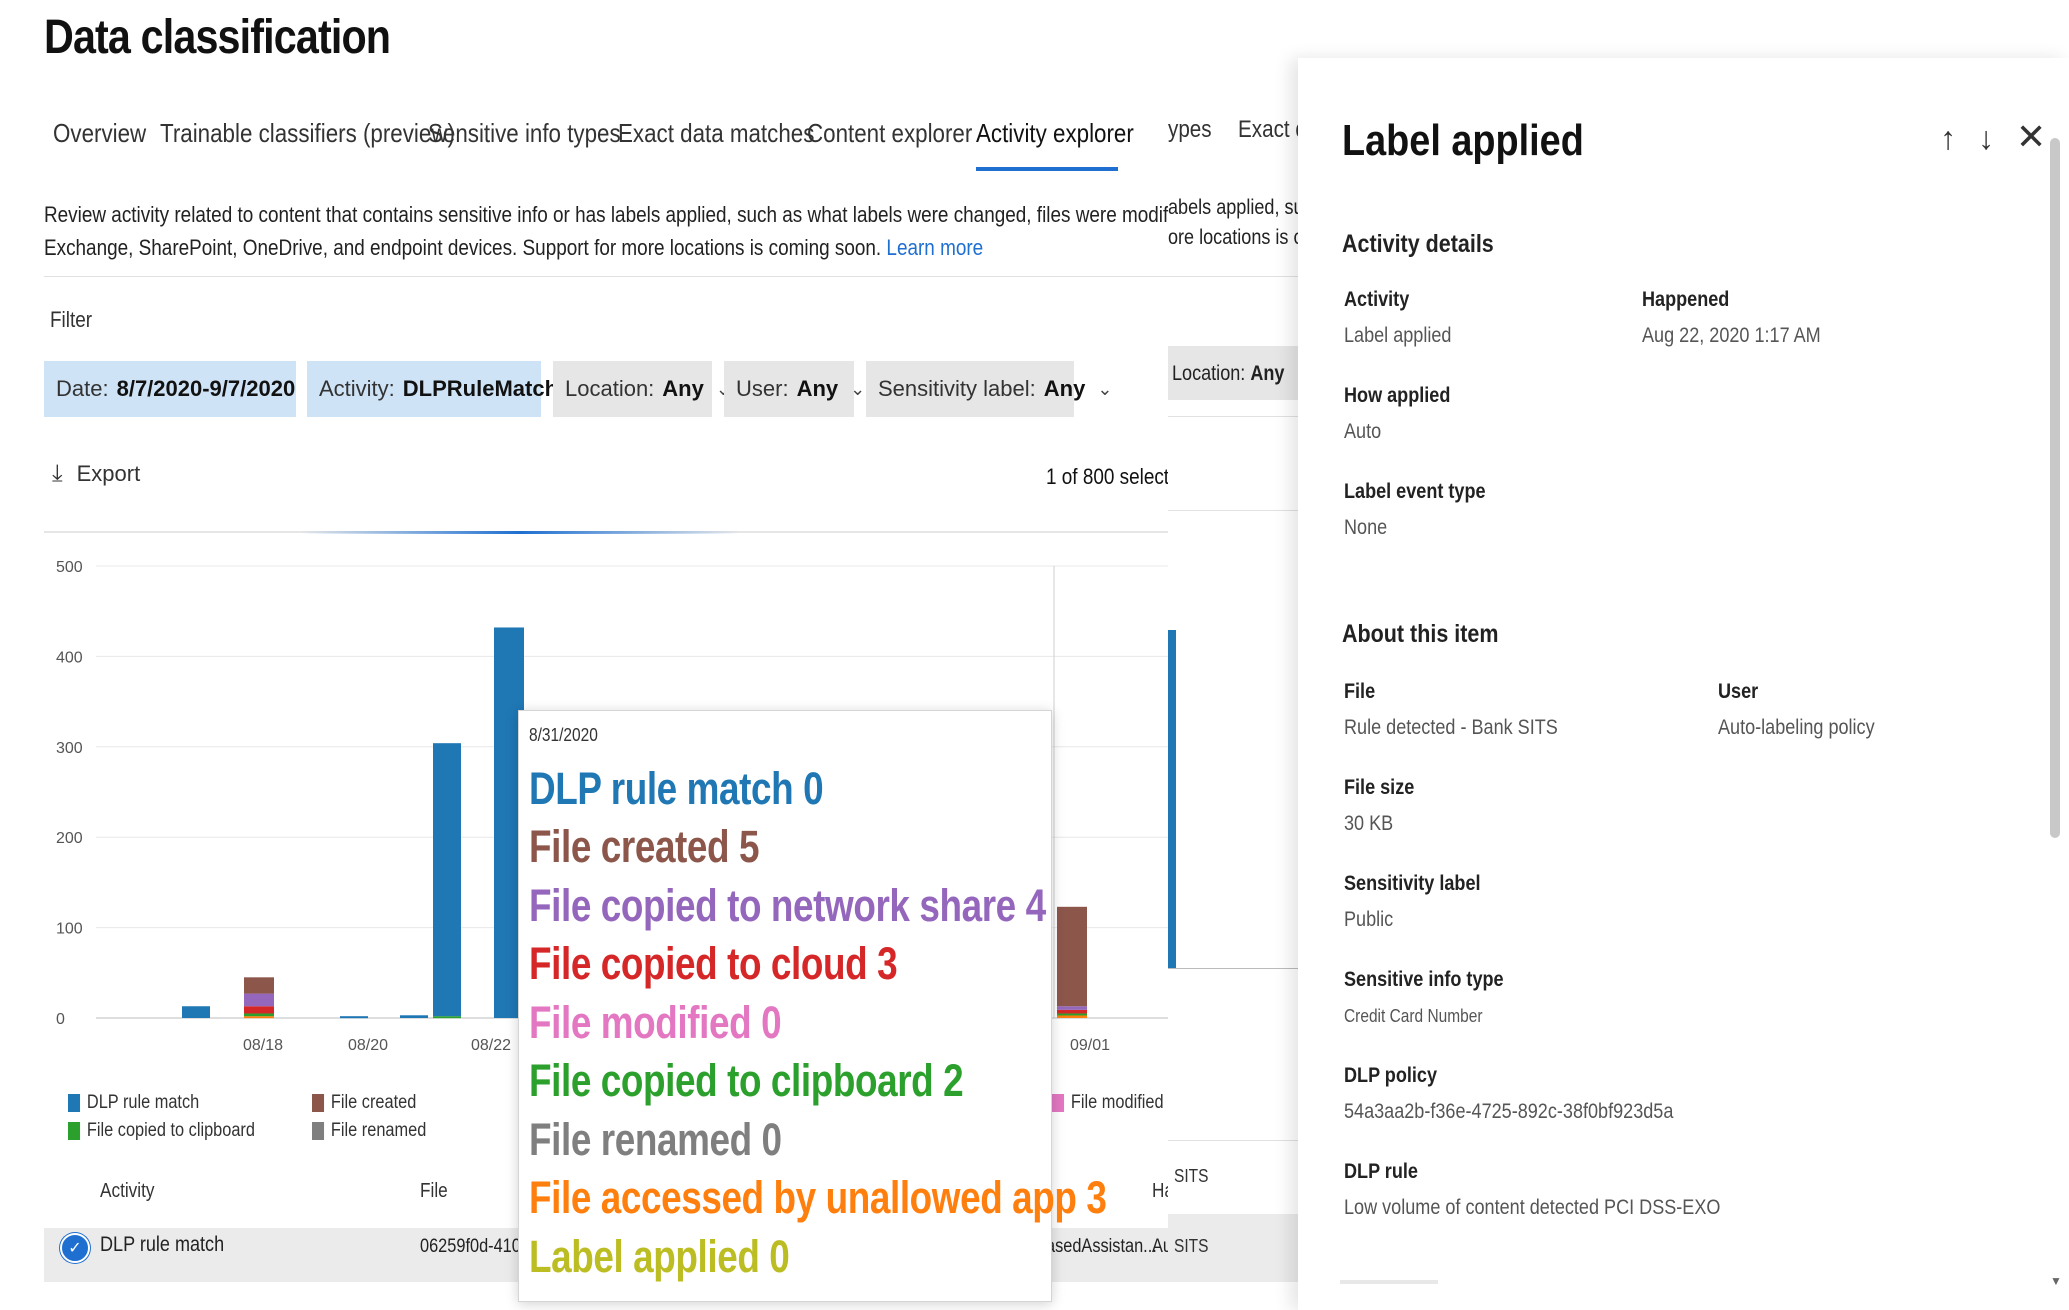 This screenshot has height=1310, width=2069. Describe the element at coordinates (307, 133) in the screenshot. I see `tab-trainable-classifiers: Trainable classifiers (preview)` at that location.